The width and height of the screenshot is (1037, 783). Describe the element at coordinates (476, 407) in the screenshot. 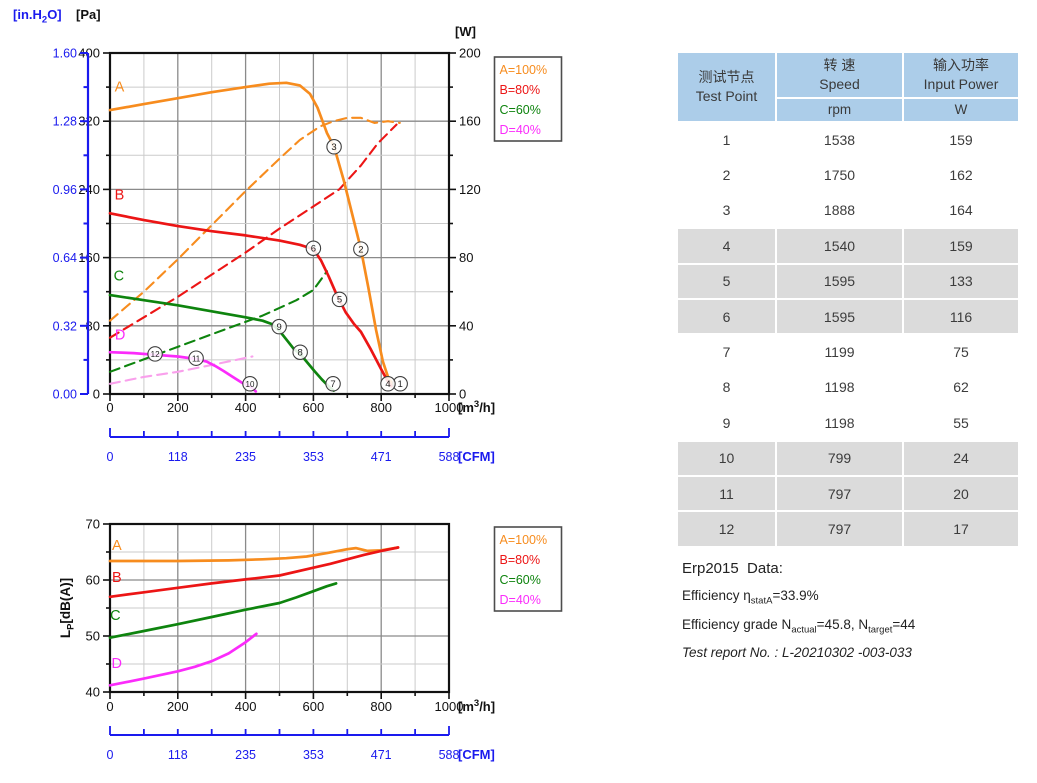

I see `x-axis-unit-label: [m3/h]` at that location.